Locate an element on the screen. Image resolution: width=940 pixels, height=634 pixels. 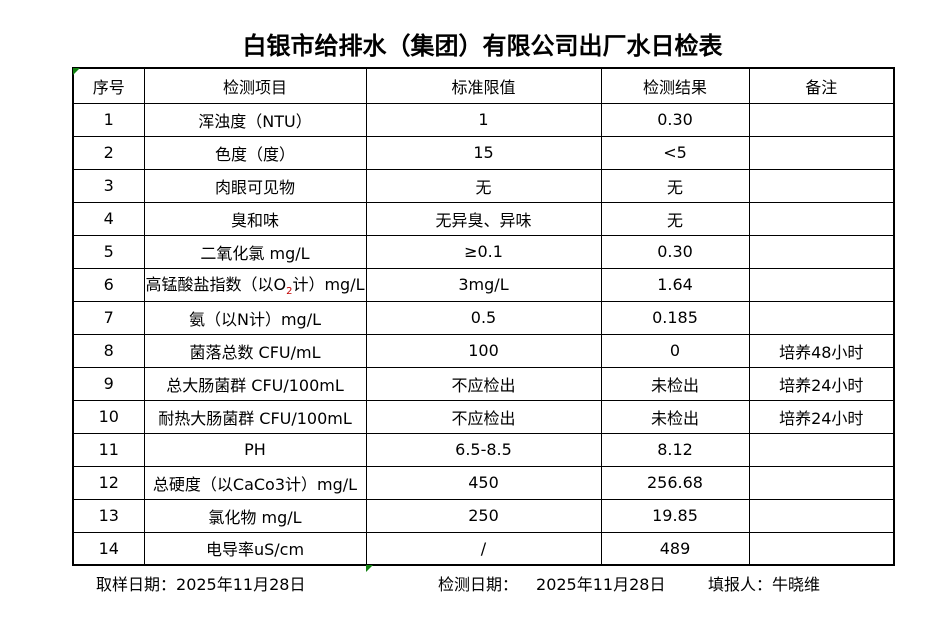
cell-serial: 12 is located at coordinates (108, 482).